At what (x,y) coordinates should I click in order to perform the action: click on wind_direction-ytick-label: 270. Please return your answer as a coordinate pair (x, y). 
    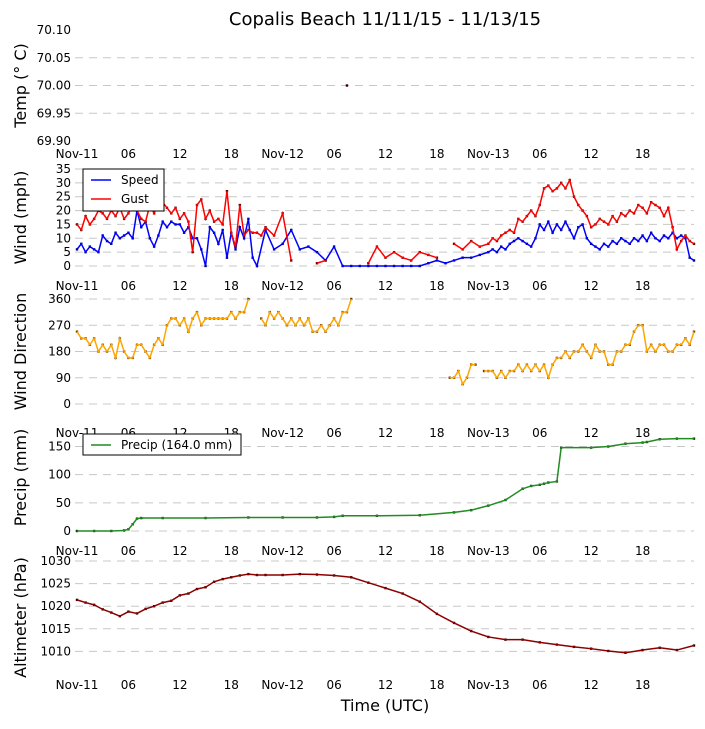
    Looking at the image, I should click on (59, 325).